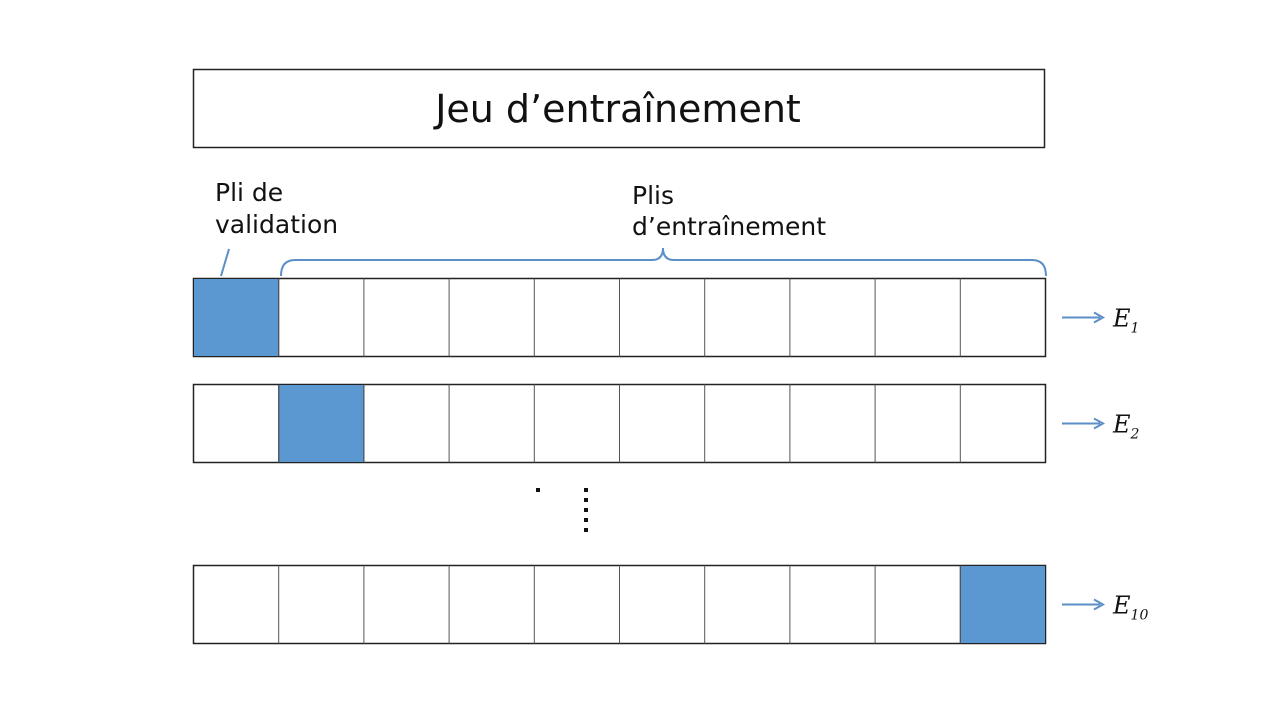  I want to click on error-label: E1, so click(1125, 321).